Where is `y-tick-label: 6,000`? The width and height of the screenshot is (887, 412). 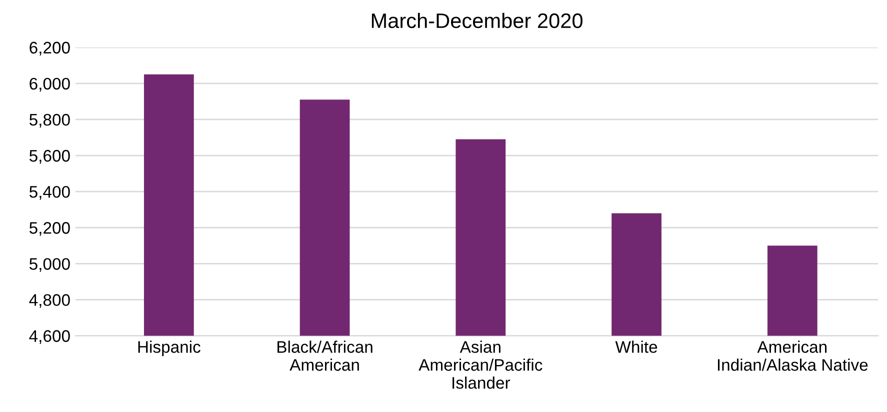 y-tick-label: 6,000 is located at coordinates (50, 85).